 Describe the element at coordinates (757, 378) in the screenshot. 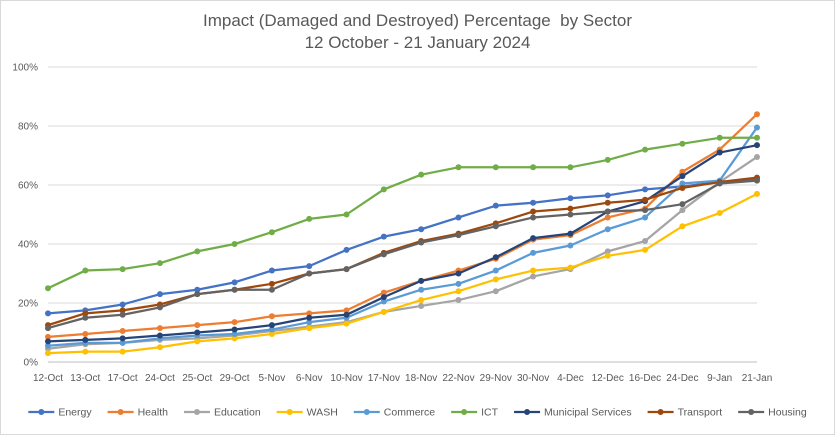

I see `x-tick-label: 21-Jan` at that location.